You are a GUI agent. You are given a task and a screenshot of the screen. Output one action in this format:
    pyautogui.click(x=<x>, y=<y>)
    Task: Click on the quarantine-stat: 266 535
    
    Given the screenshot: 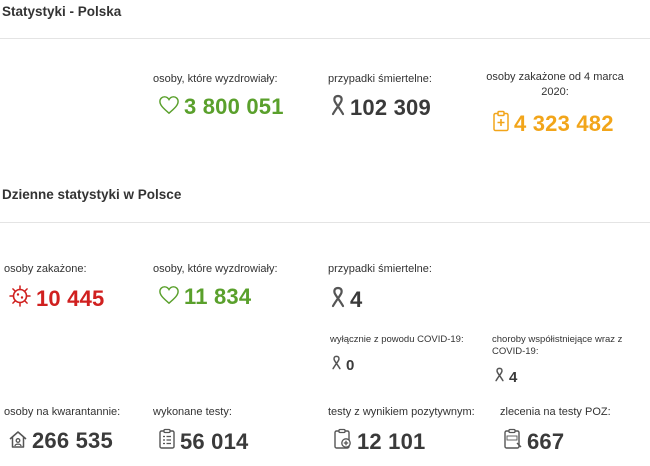 What is the action you would take?
    pyautogui.click(x=60, y=441)
    